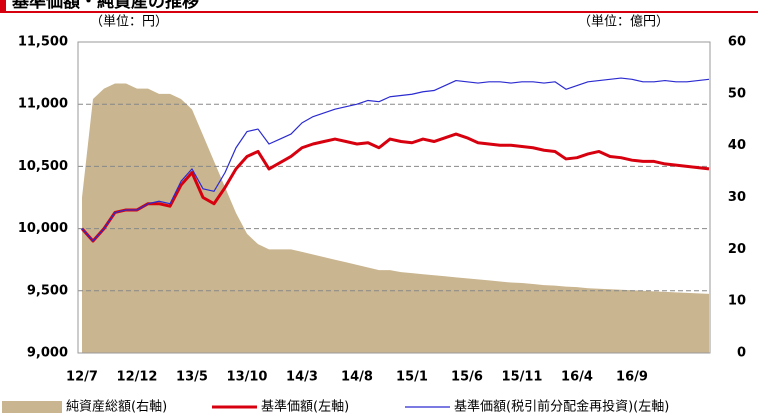  What do you see at coordinates (47, 290) in the screenshot?
I see `y-tick-label: 9,500` at bounding box center [47, 290].